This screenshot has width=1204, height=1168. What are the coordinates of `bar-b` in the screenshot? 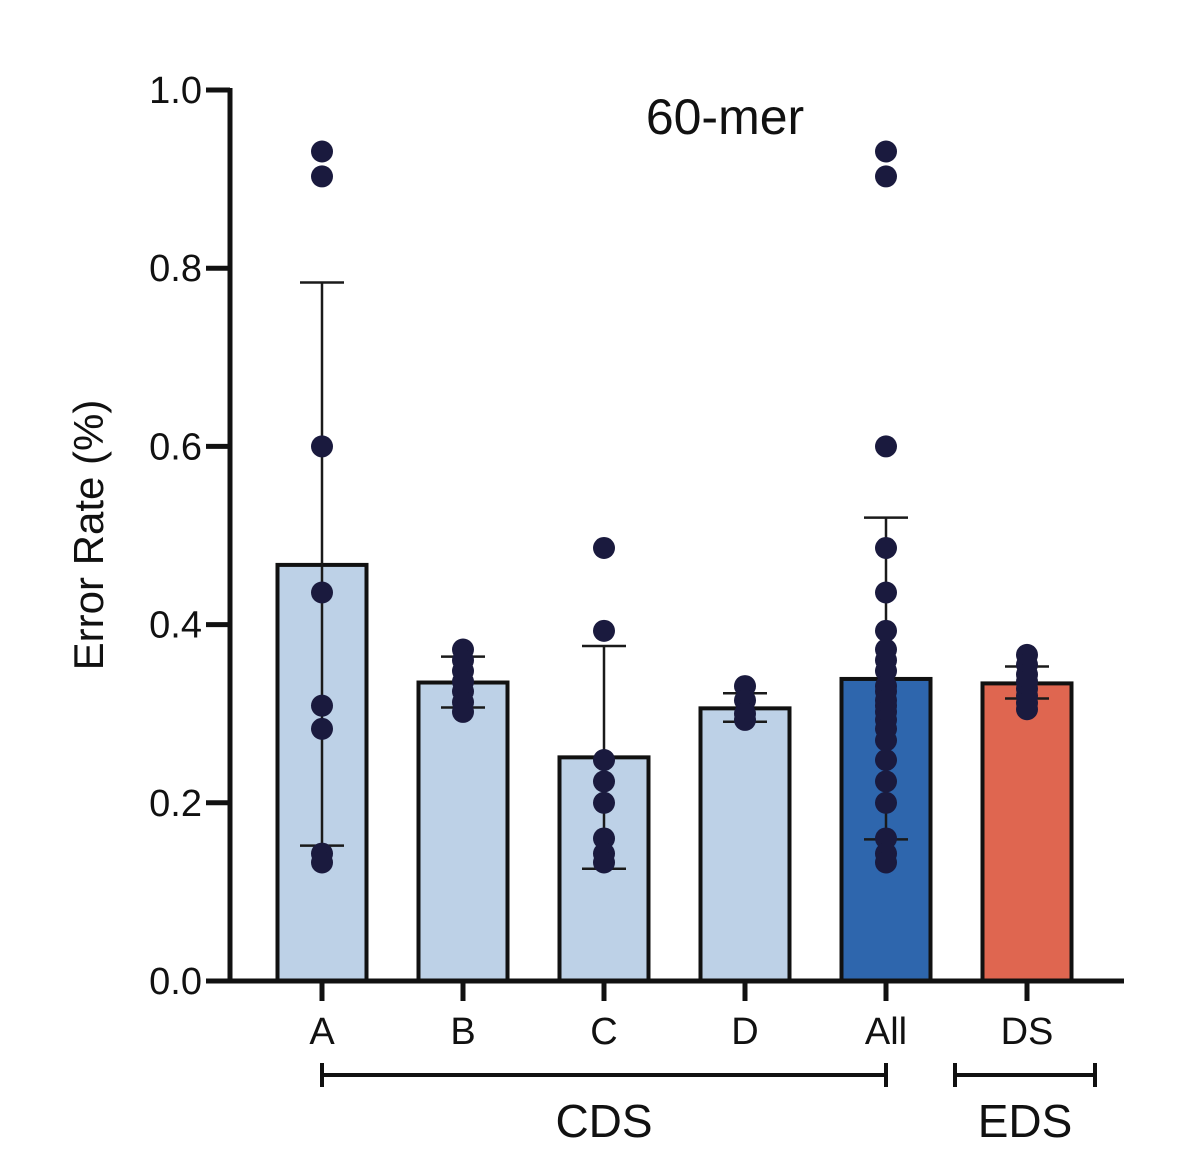 It's located at (463, 831).